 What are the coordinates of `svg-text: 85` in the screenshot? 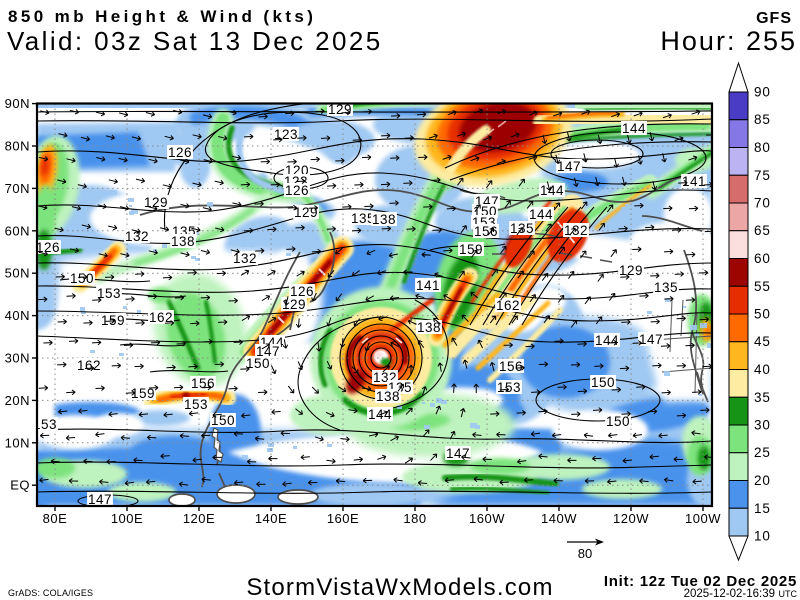 It's located at (762, 119).